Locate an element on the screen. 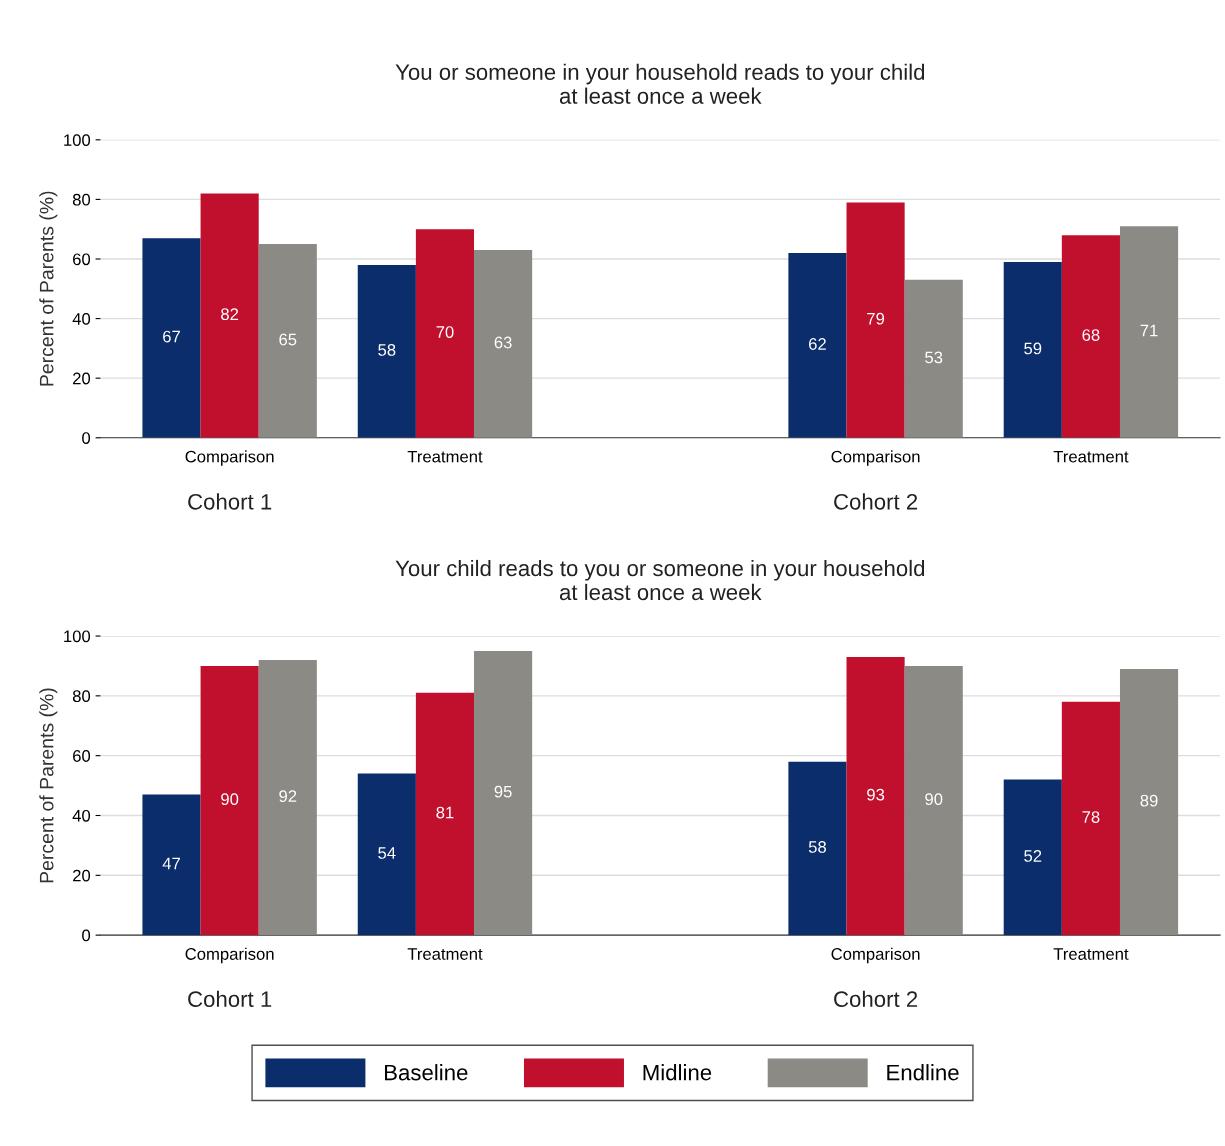  data-label: 54 is located at coordinates (387, 853).